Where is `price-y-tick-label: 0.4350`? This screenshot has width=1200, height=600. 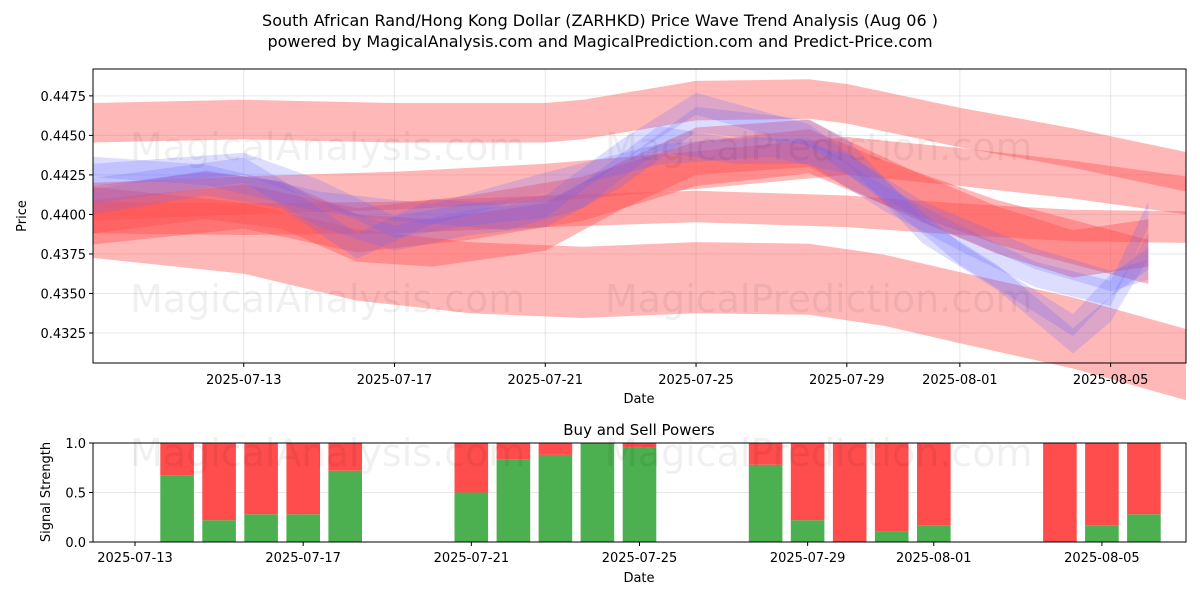 price-y-tick-label: 0.4350 is located at coordinates (64, 294).